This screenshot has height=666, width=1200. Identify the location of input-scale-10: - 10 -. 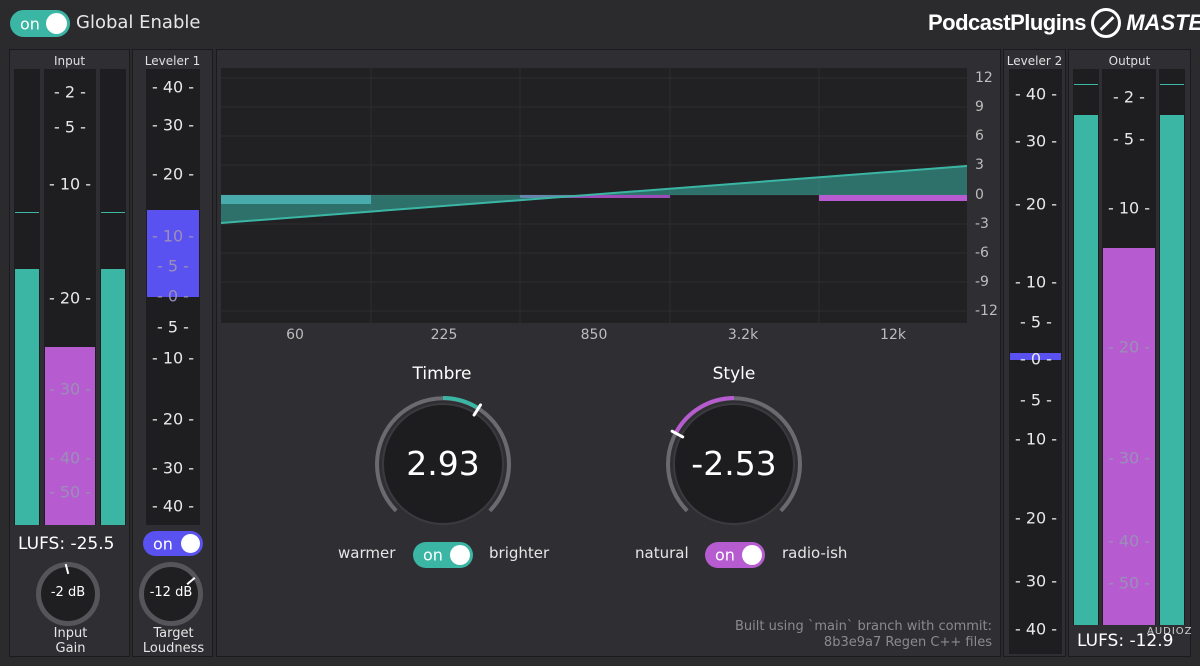
(70, 184).